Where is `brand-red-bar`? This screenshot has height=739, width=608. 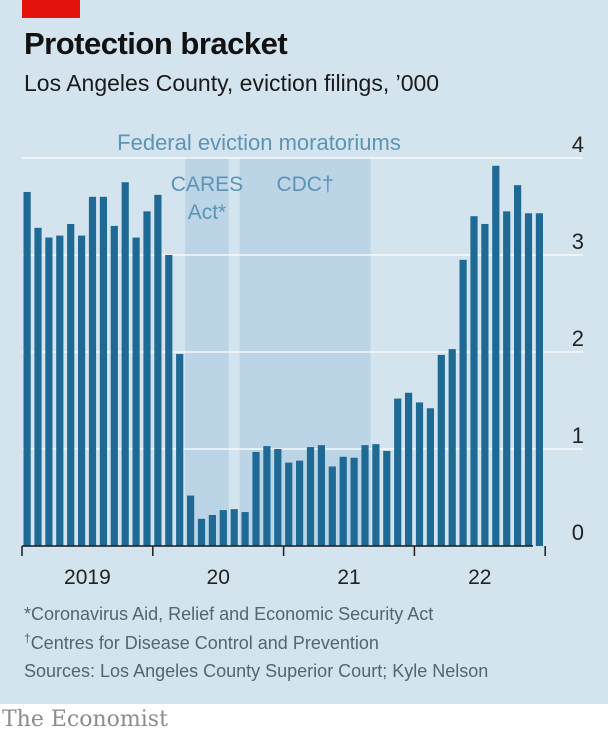 brand-red-bar is located at coordinates (51, 9).